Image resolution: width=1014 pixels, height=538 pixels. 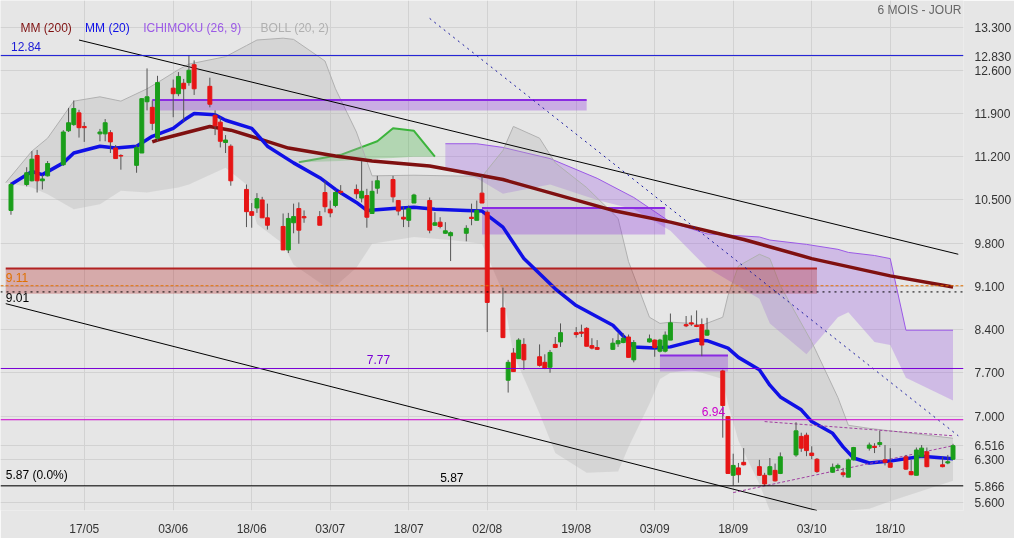 I want to click on y-tick-label: 12.830, so click(x=993, y=56).